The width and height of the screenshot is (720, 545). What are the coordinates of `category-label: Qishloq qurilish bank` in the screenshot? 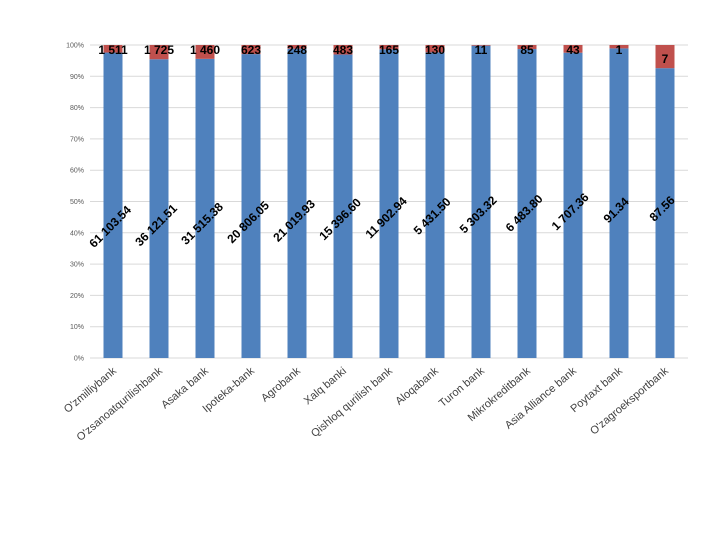 It's located at (352, 402).